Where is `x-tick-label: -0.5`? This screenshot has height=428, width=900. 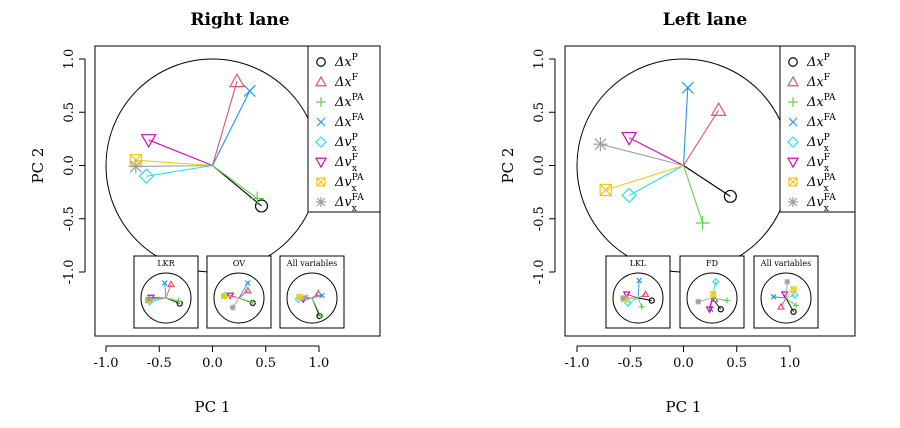
x-tick-label: -0.5 is located at coordinates (630, 363).